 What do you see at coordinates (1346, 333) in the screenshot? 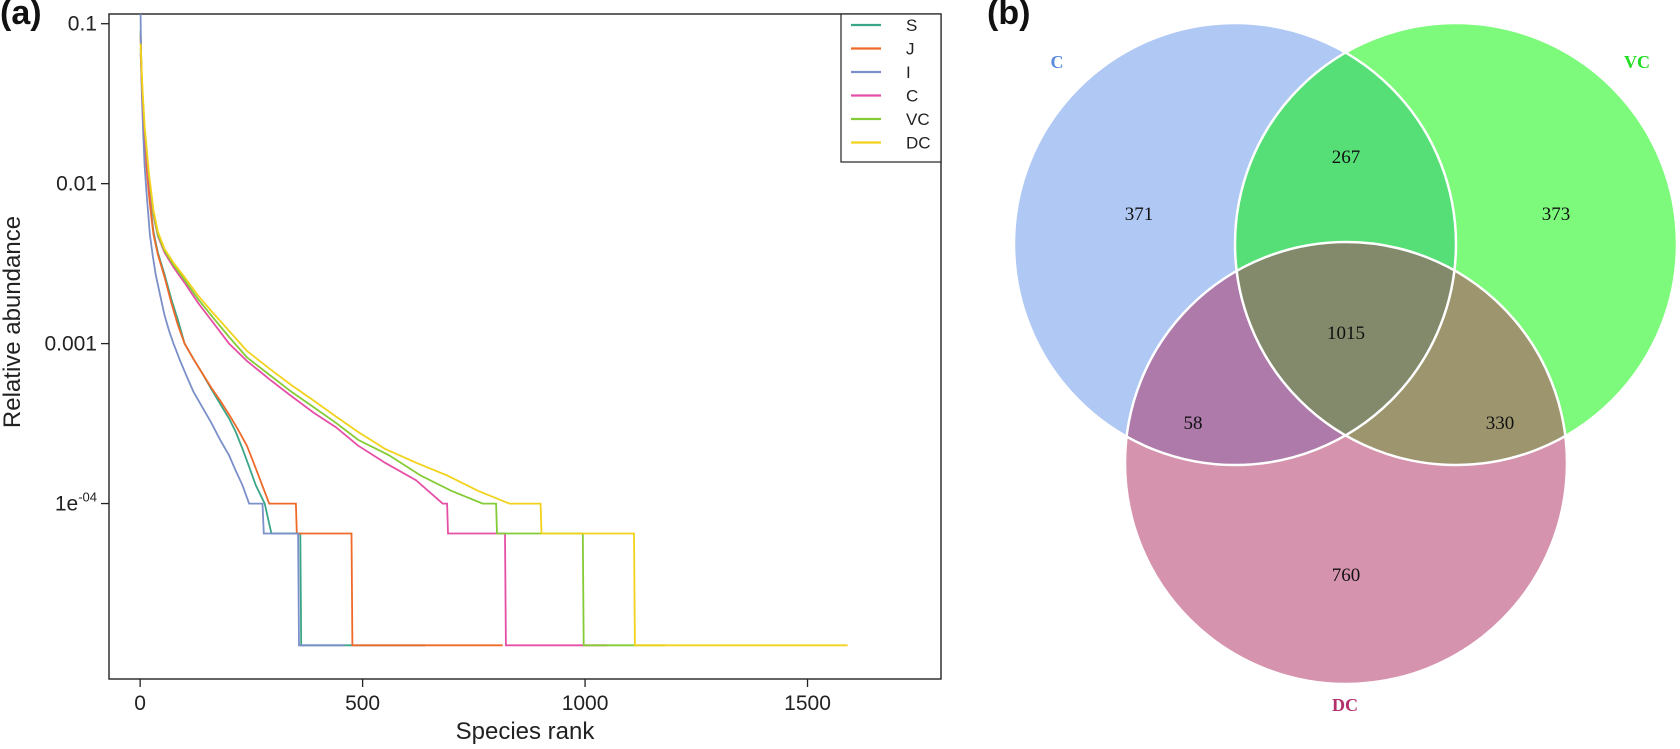
I see `venn-count-all: 1015` at bounding box center [1346, 333].